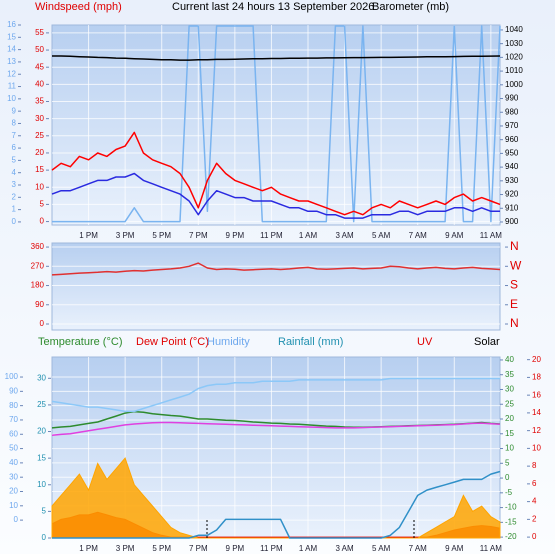 This screenshot has width=555, height=554. Describe the element at coordinates (512, 139) in the screenshot. I see `tick-label: 960` at that location.